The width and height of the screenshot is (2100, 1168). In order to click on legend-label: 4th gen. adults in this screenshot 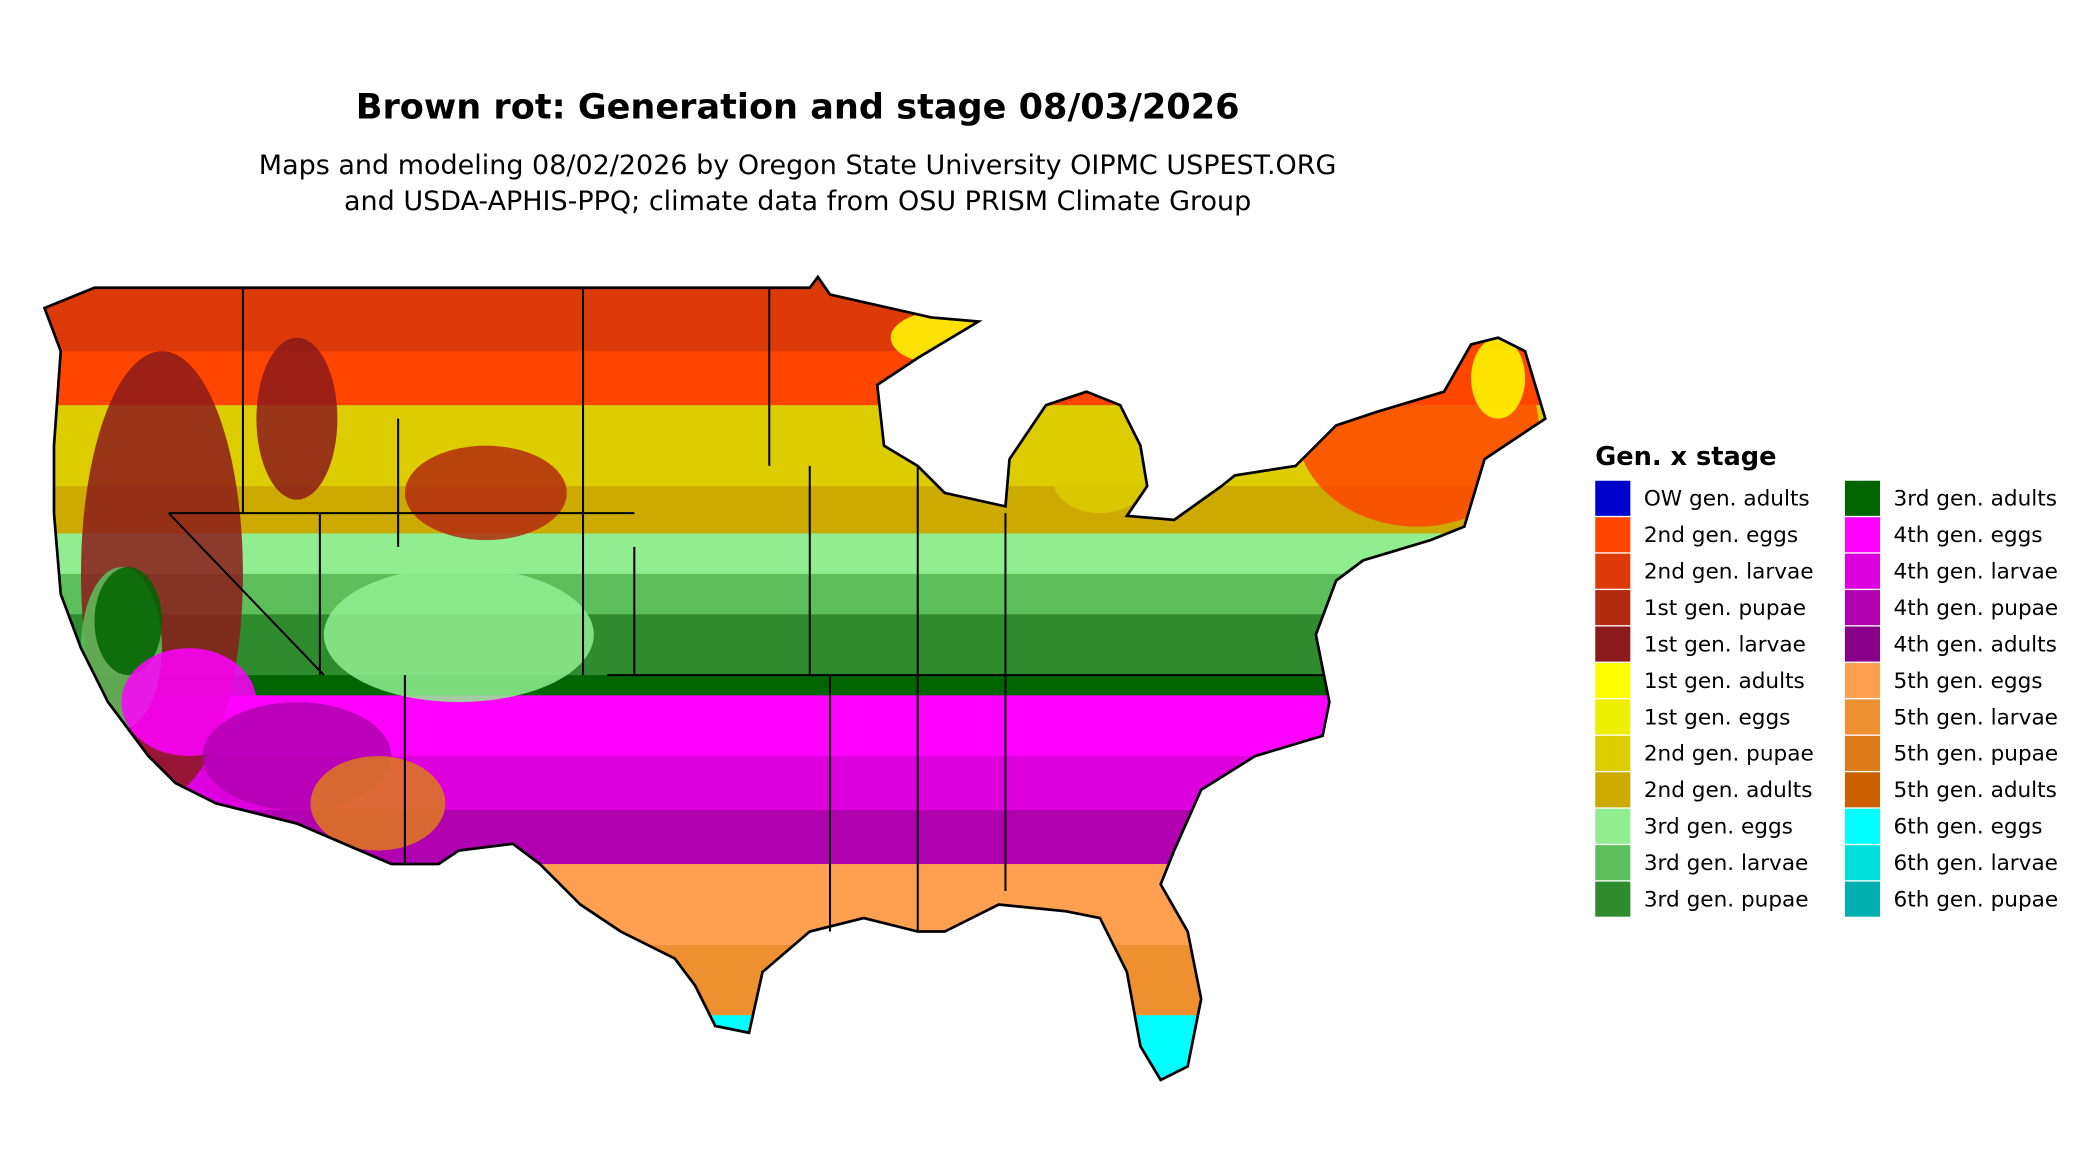, I will do `click(1975, 644)`.